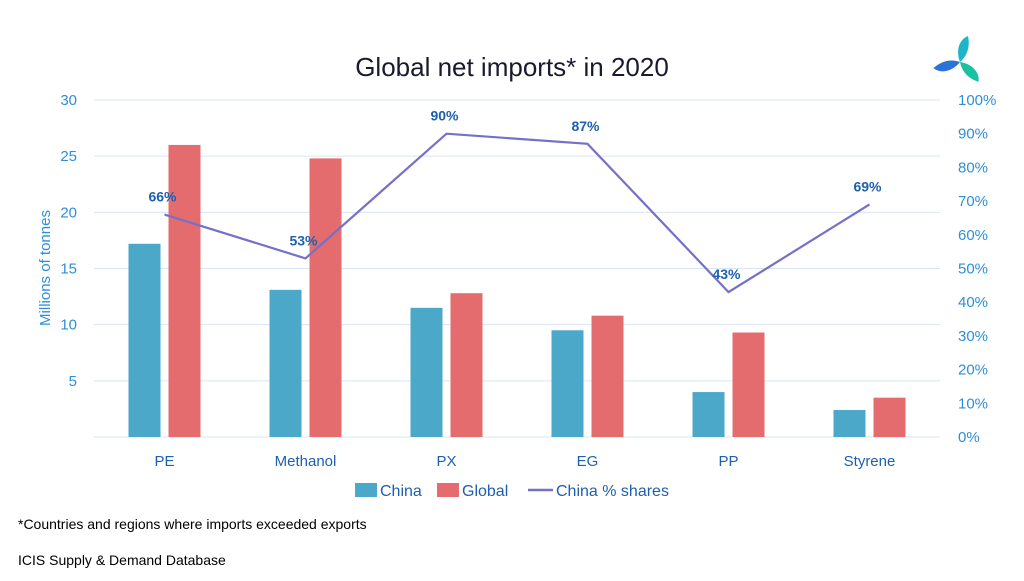 The image size is (1024, 581). I want to click on bar-china-px, so click(426, 372).